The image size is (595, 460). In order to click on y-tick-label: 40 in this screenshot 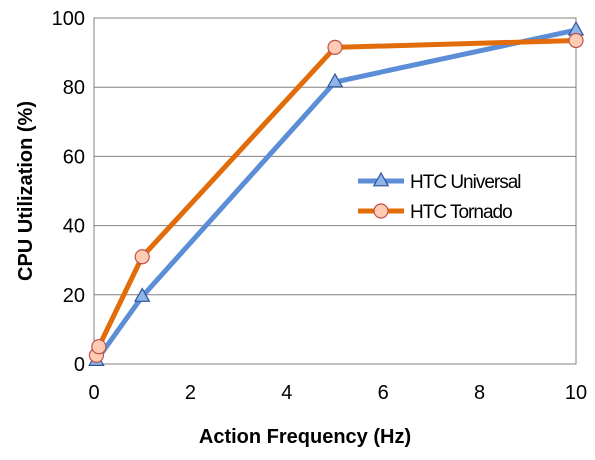, I will do `click(74, 227)`.